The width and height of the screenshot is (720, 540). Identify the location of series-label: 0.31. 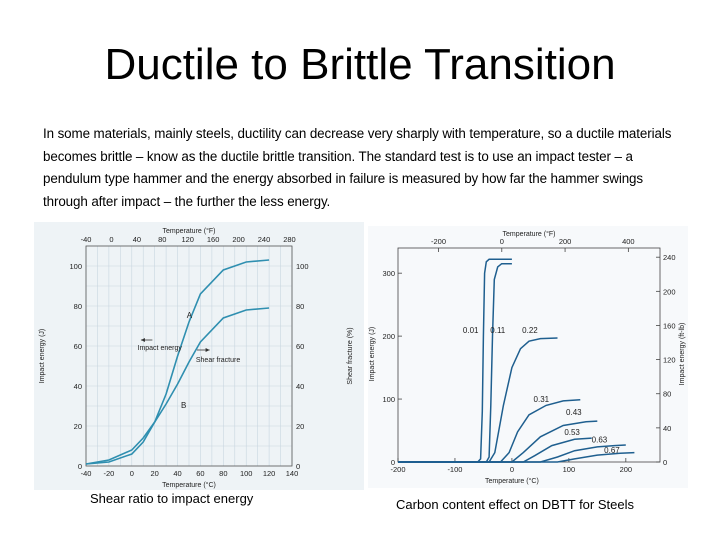
(542, 399).